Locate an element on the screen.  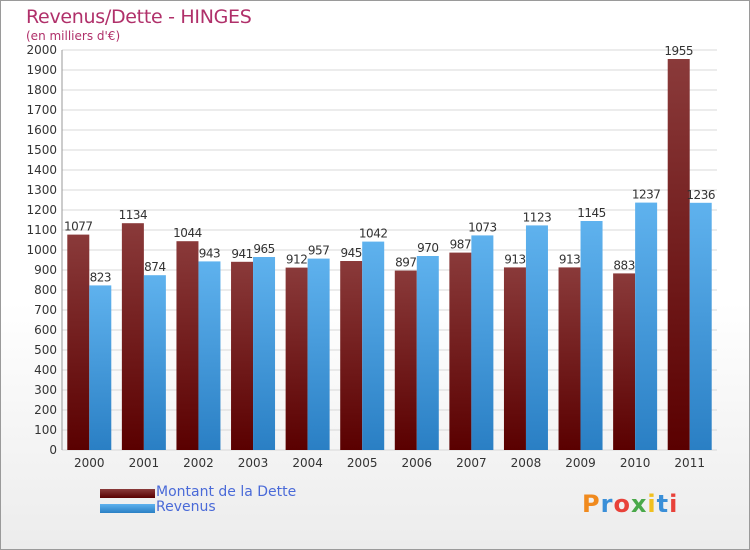
bar-debt-2008 is located at coordinates (514, 358).